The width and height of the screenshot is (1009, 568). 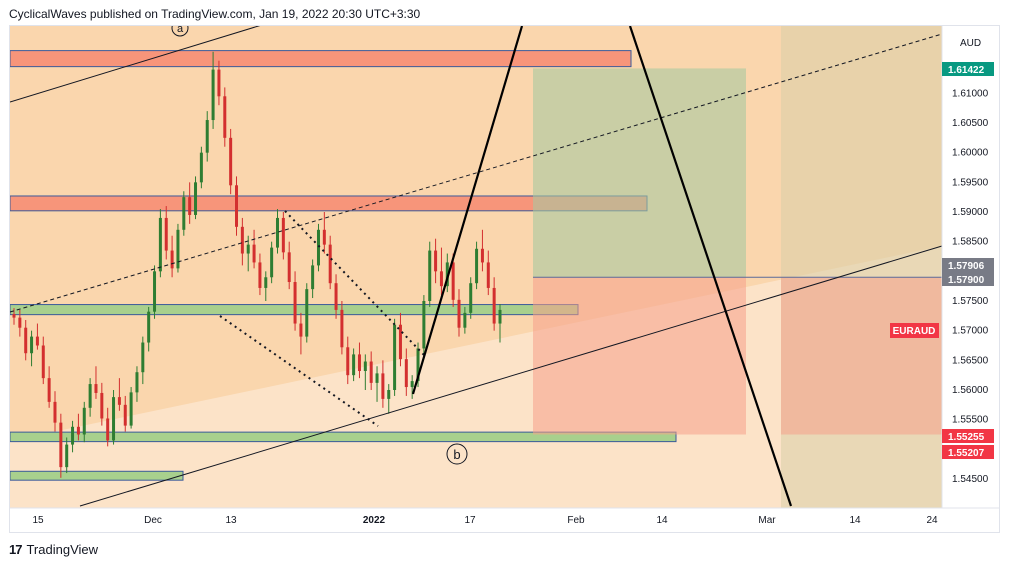 I want to click on x-tick-label: 13, so click(x=231, y=520).